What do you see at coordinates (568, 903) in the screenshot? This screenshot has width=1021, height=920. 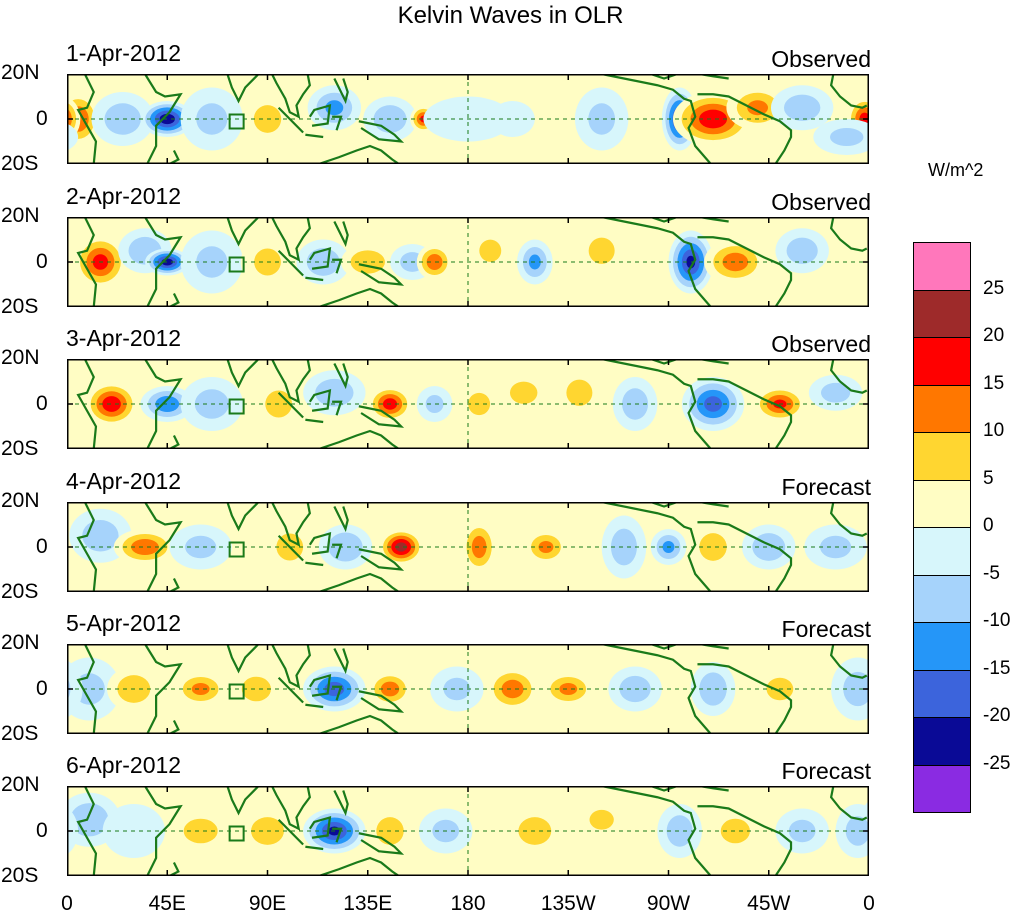 I see `lon-label: 135W` at bounding box center [568, 903].